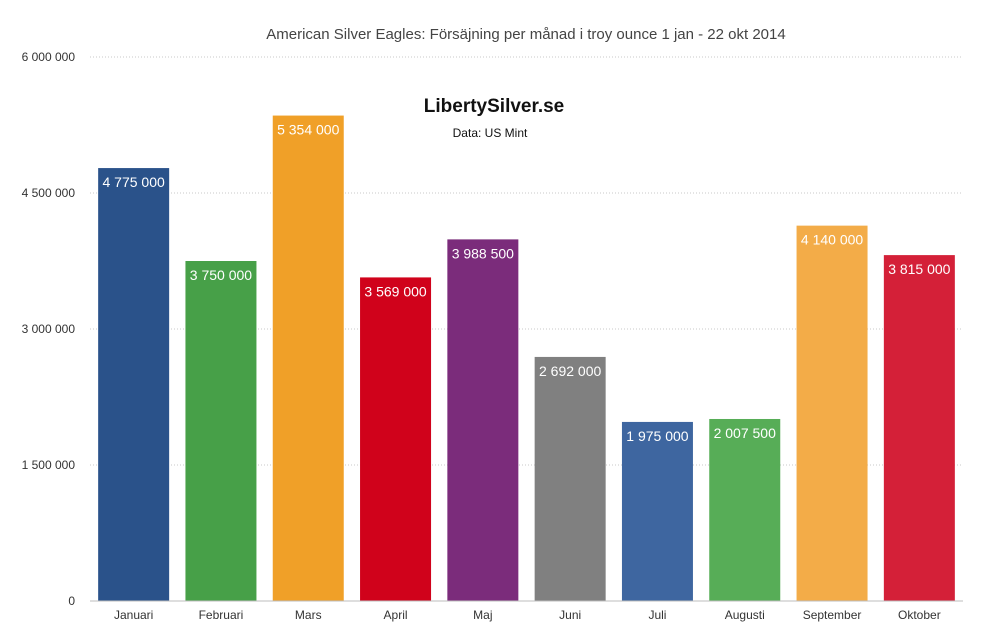 The height and width of the screenshot is (642, 997). I want to click on bar-juli, so click(657, 511).